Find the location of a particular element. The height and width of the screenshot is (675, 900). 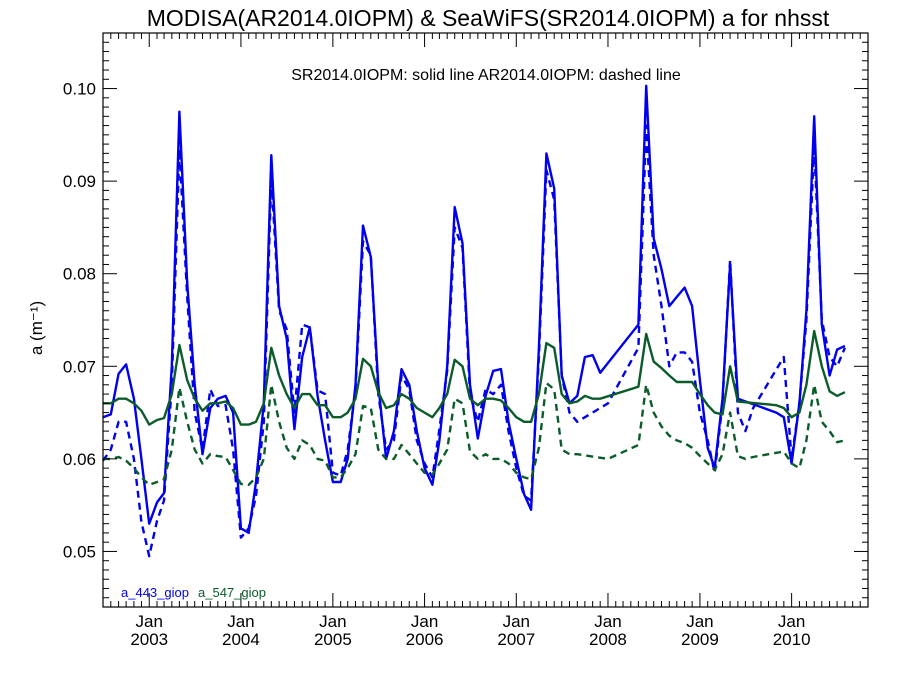

y-axis-label: a (m⁻¹) is located at coordinates (36, 328).